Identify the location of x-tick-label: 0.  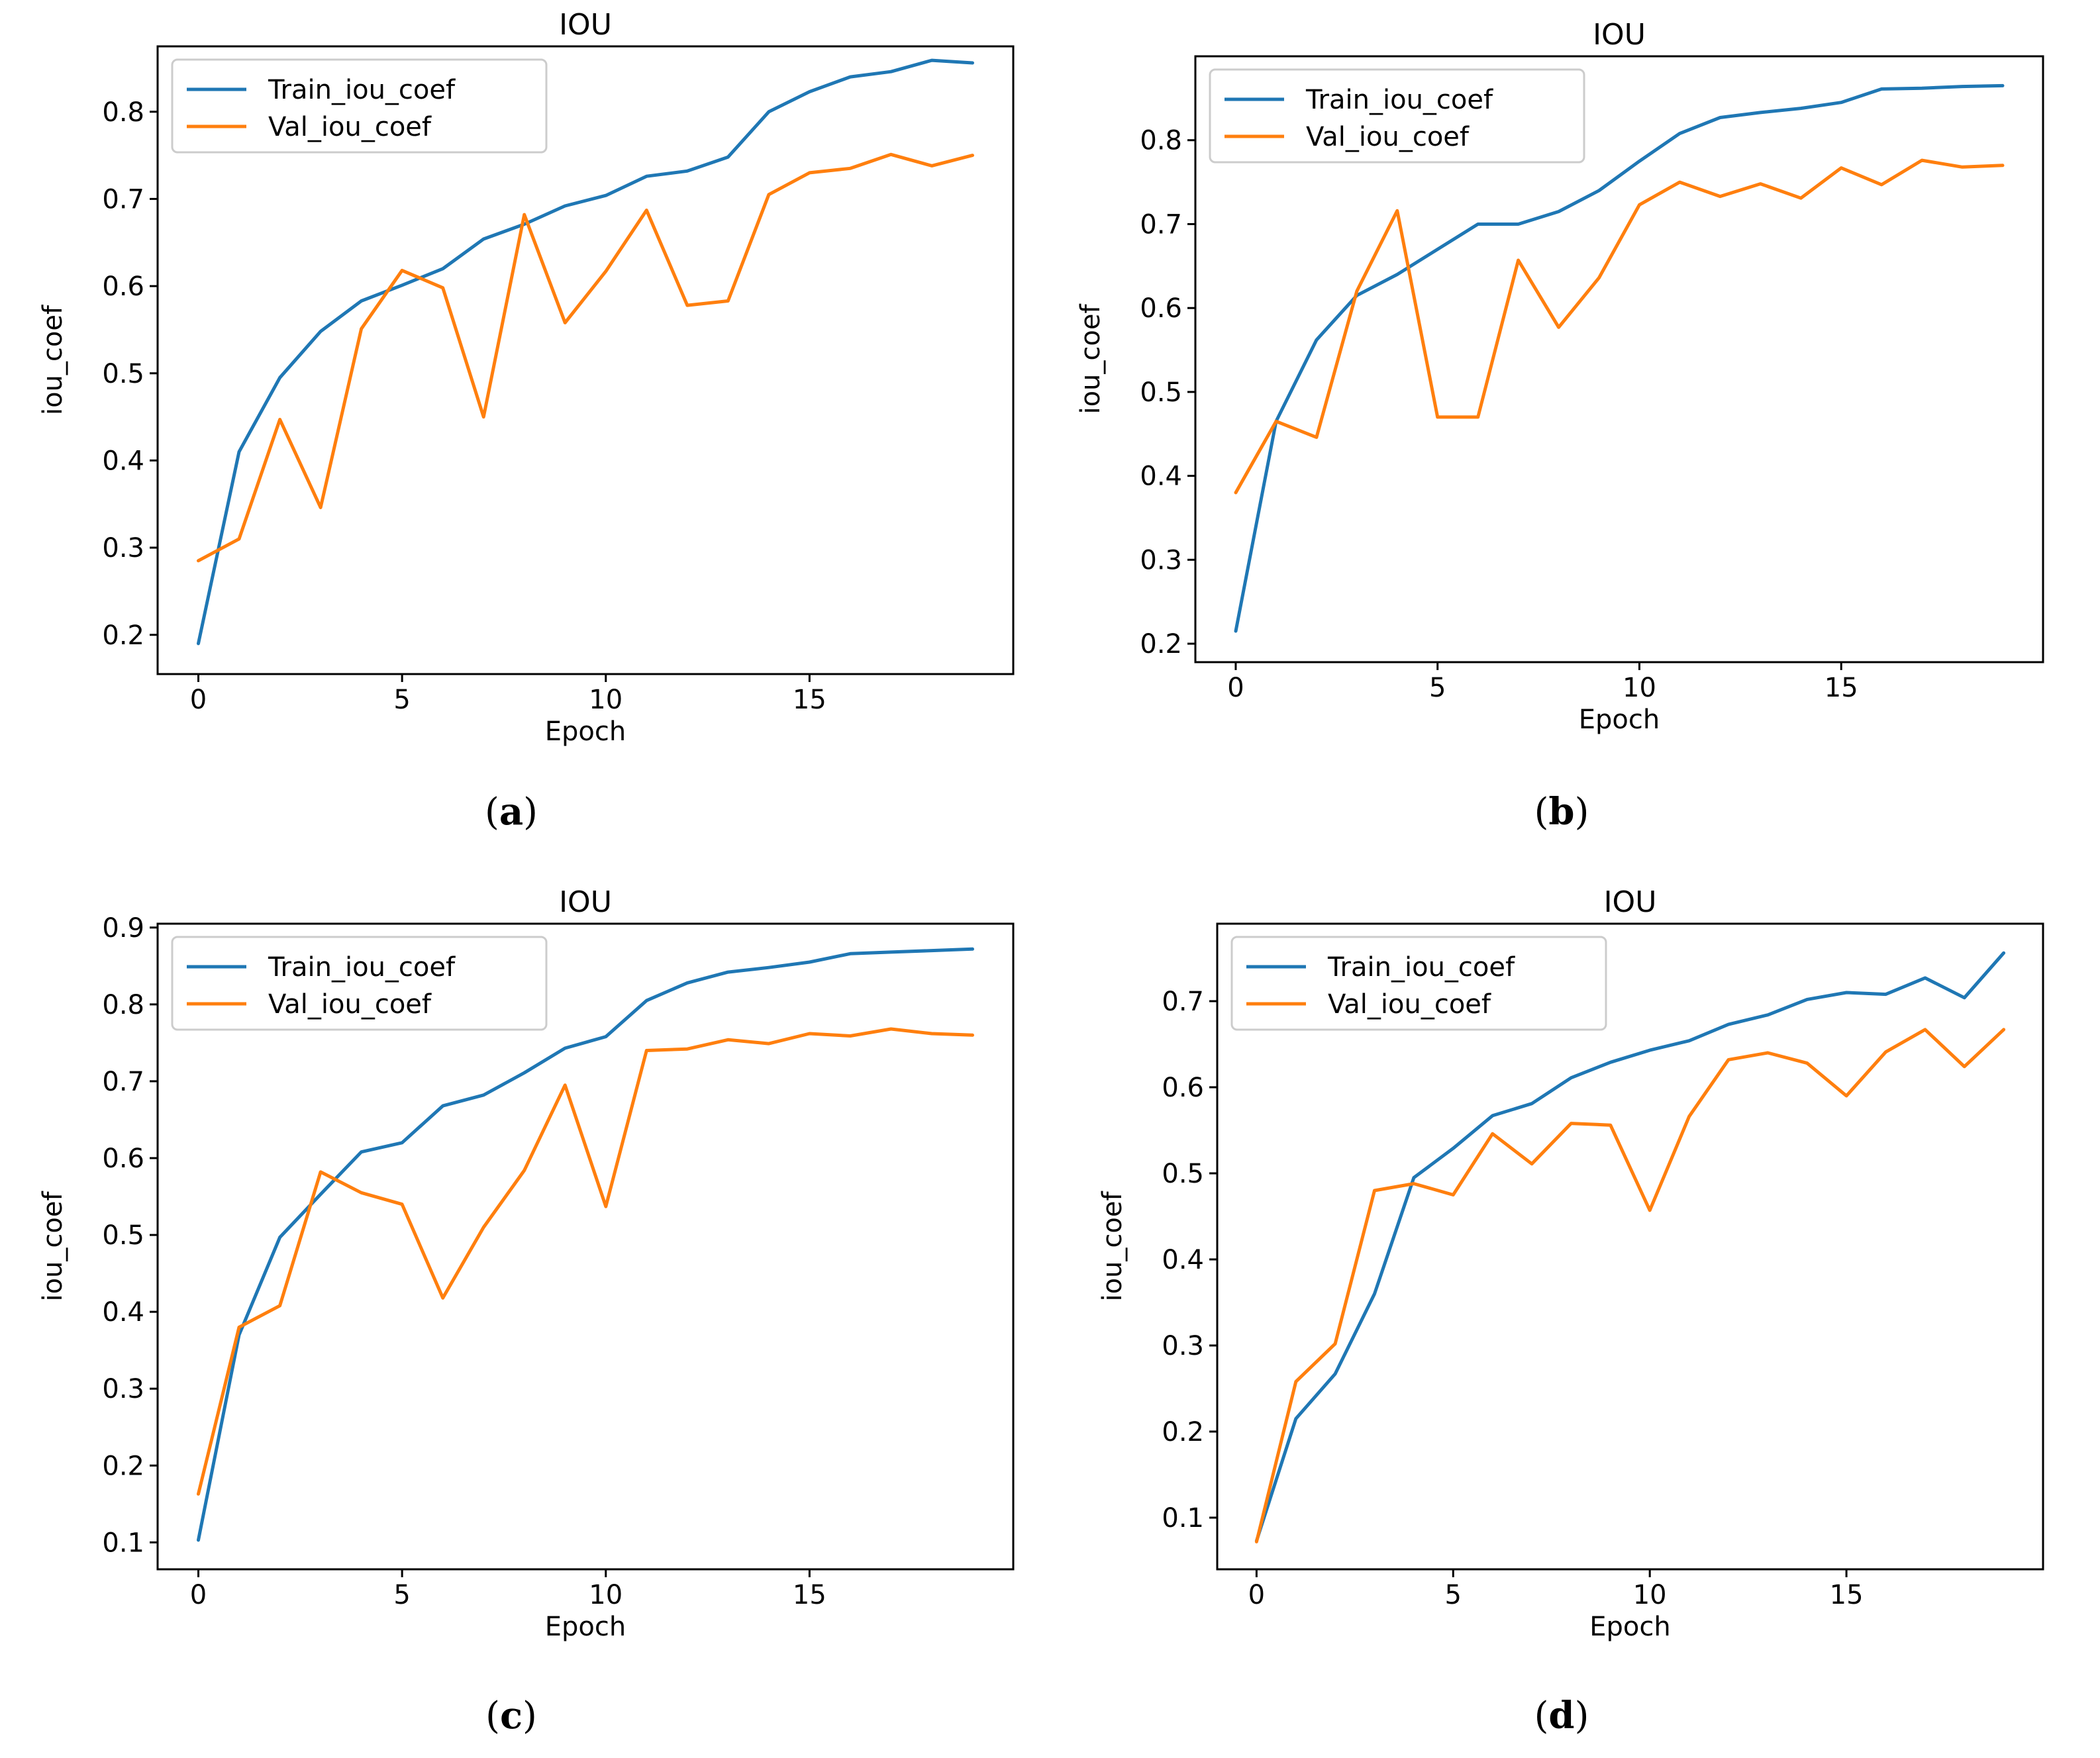
(1235, 688).